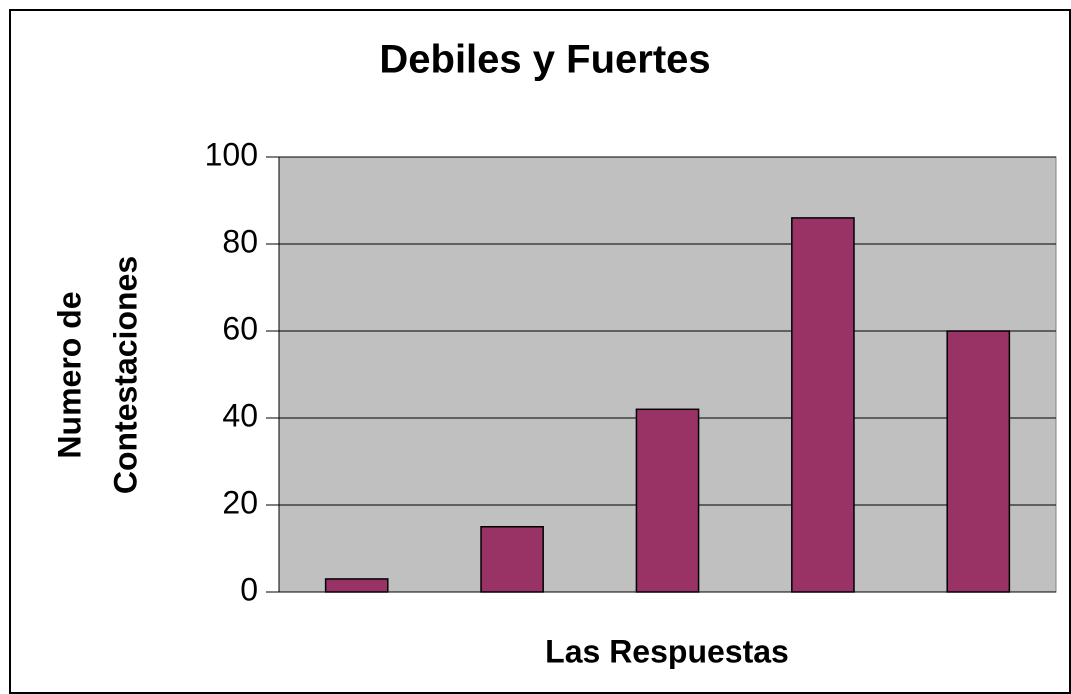  What do you see at coordinates (97, 375) in the screenshot?
I see `y-axis-label: Numero de Contestaciones` at bounding box center [97, 375].